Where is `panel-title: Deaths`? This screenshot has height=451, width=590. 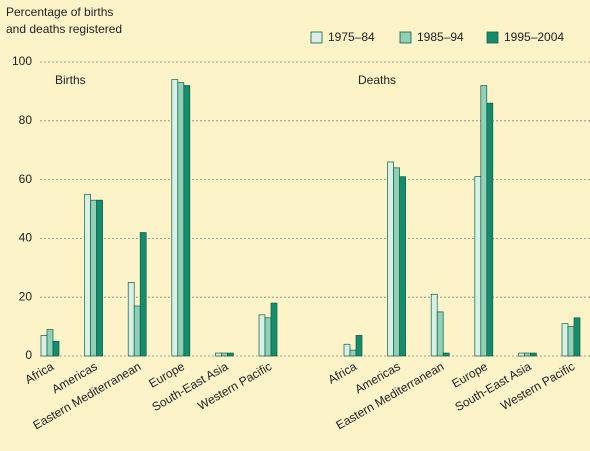
panel-title: Deaths is located at coordinates (377, 80).